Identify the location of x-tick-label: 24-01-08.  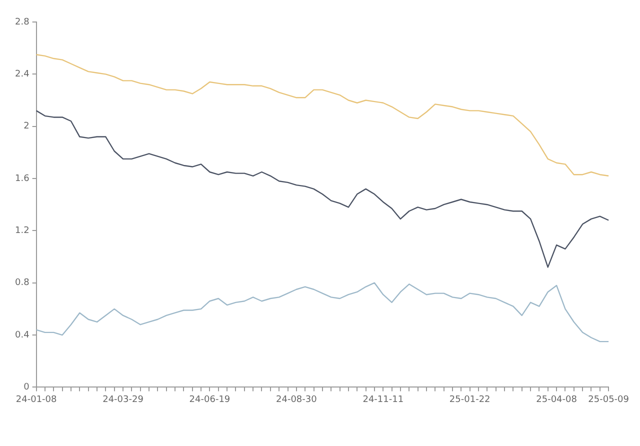
(37, 399).